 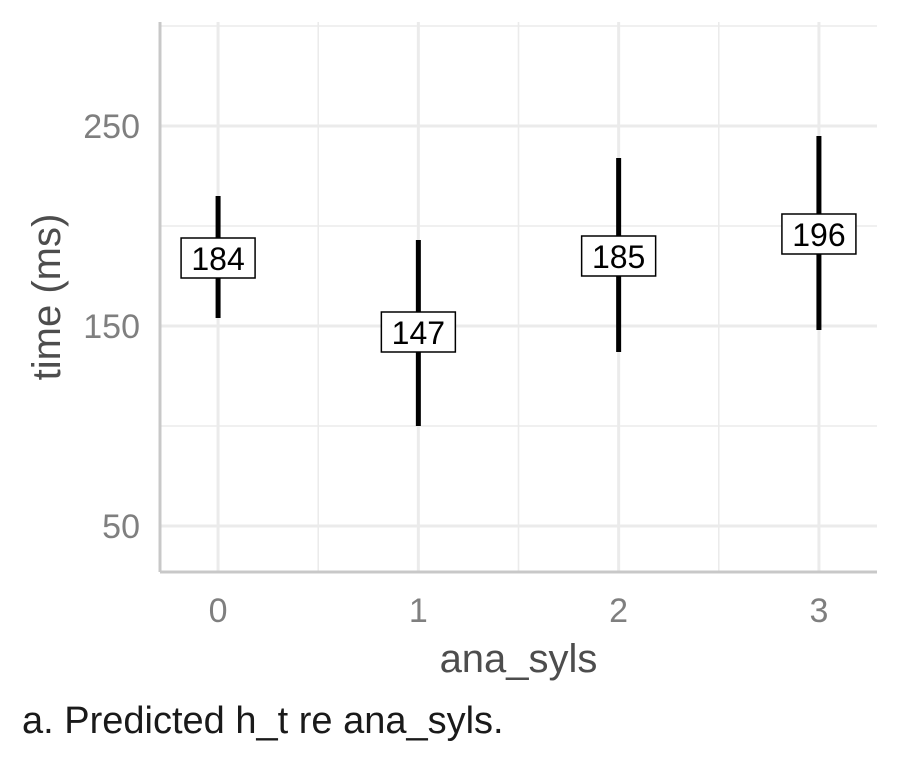 I want to click on error-bar-group: 184, so click(x=218, y=257).